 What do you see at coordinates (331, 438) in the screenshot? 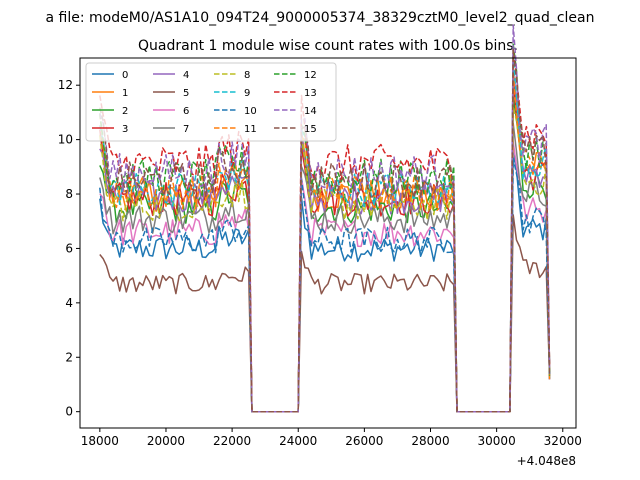
I see `x-axis: 18000 20000 22000 24000 26000 28000 30000 32000` at bounding box center [331, 438].